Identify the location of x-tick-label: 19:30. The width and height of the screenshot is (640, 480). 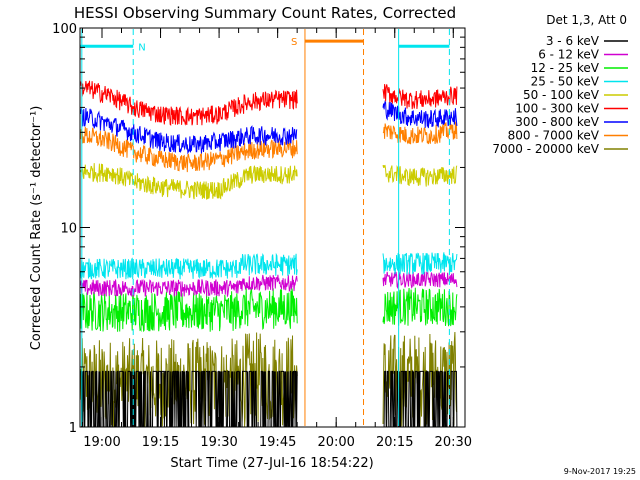
(218, 442).